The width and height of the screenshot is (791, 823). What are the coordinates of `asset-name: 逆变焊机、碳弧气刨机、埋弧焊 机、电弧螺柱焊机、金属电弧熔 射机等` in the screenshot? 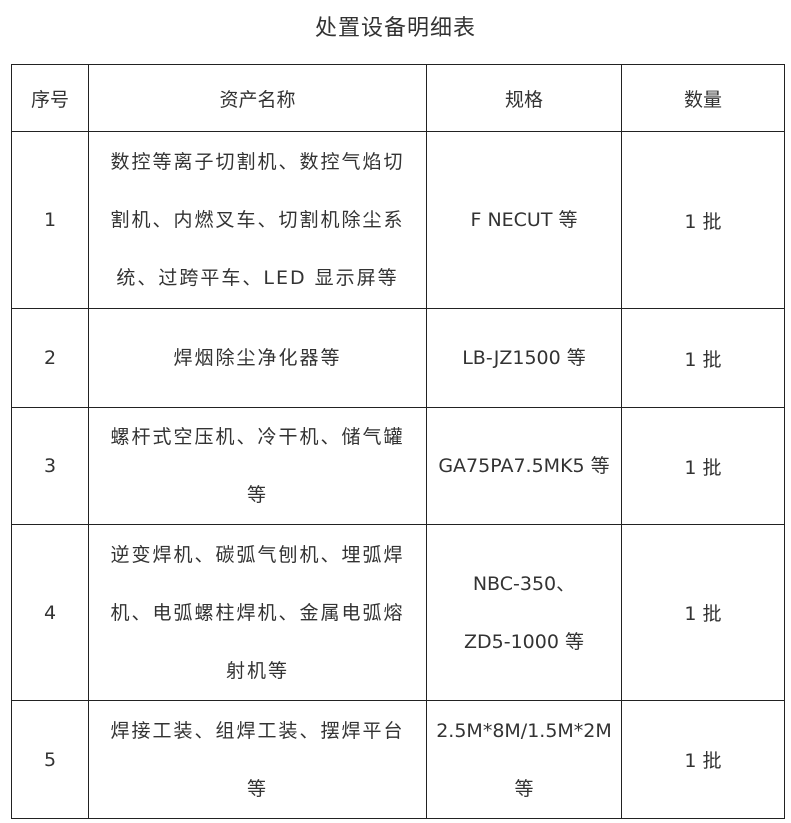 It's located at (257, 612).